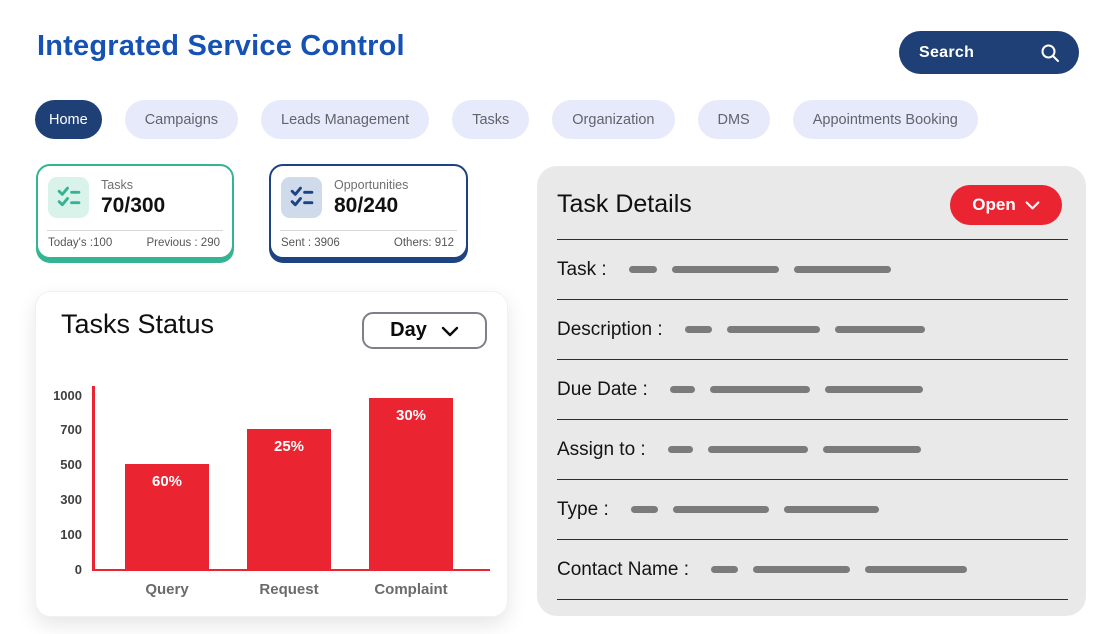  What do you see at coordinates (167, 482) in the screenshot?
I see `bar-value-label: 60%` at bounding box center [167, 482].